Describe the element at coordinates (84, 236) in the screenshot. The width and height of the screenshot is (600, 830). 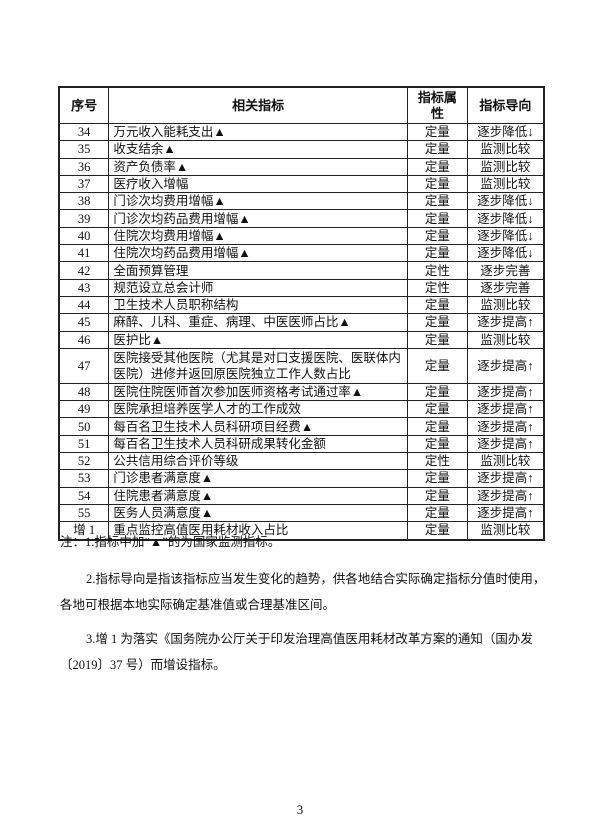
I see `cell-seq: 40` at that location.